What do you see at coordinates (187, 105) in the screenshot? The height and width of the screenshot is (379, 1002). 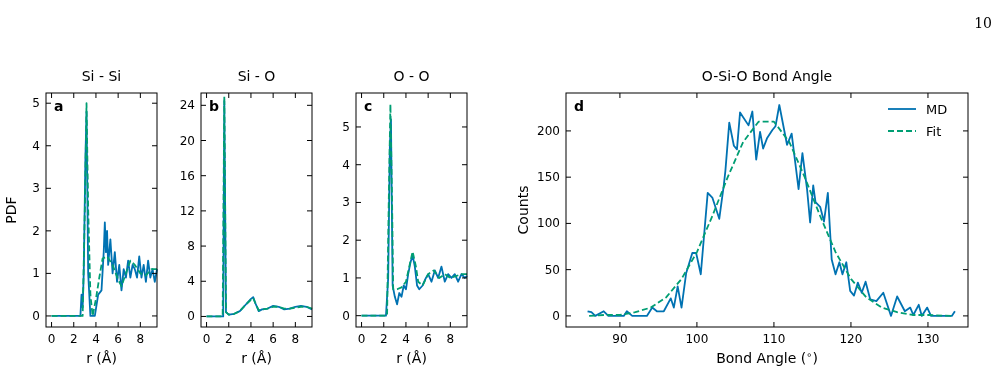 I see `y-tick-label: 24` at bounding box center [187, 105].